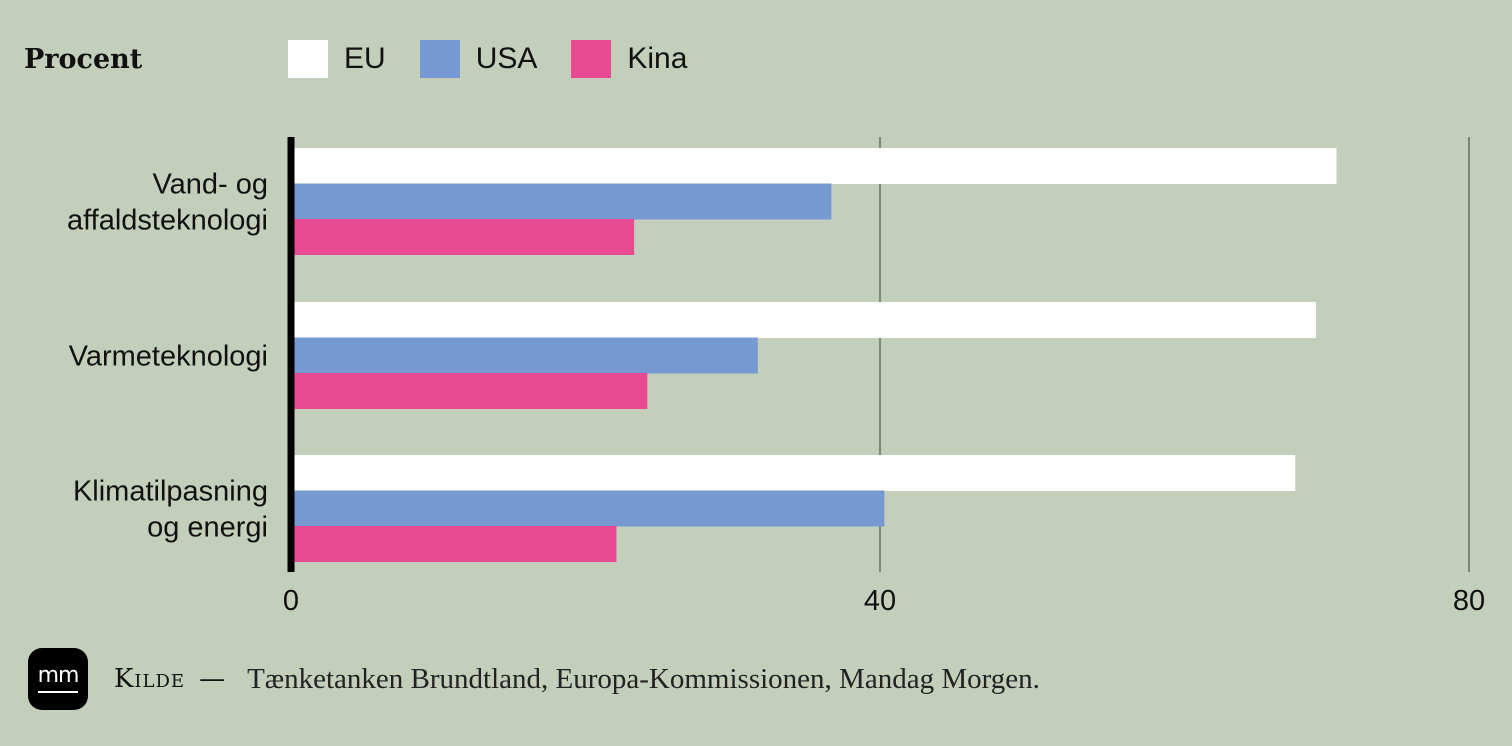  Describe the element at coordinates (1469, 601) in the screenshot. I see `tick-label-80: 80` at that location.